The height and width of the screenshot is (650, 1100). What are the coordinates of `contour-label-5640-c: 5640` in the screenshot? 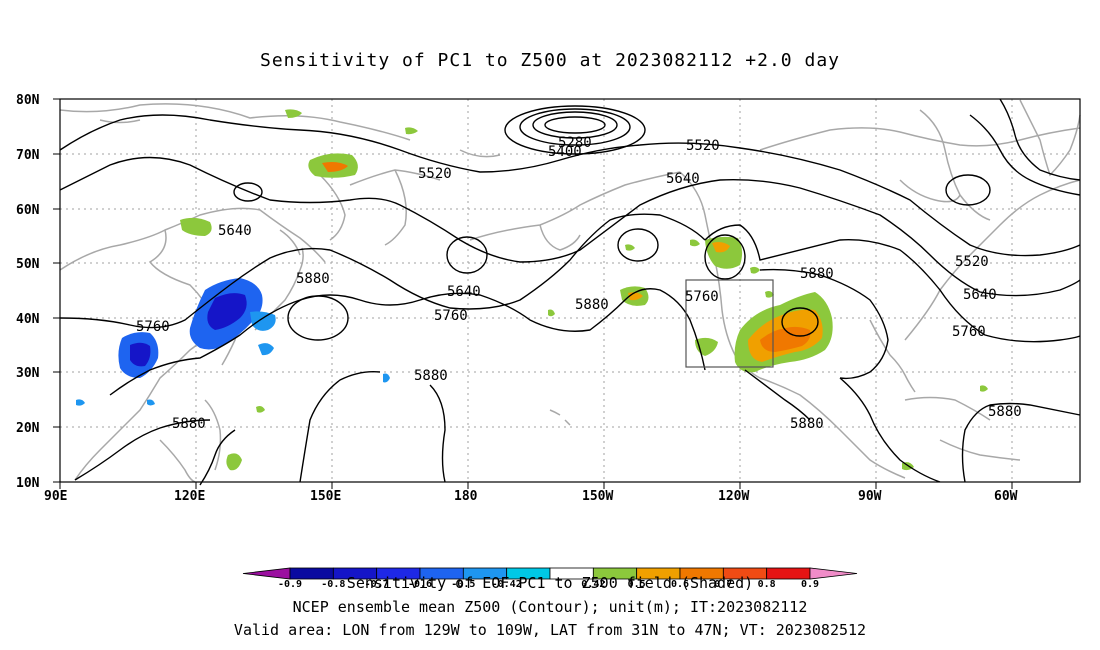 It's located at (683, 179).